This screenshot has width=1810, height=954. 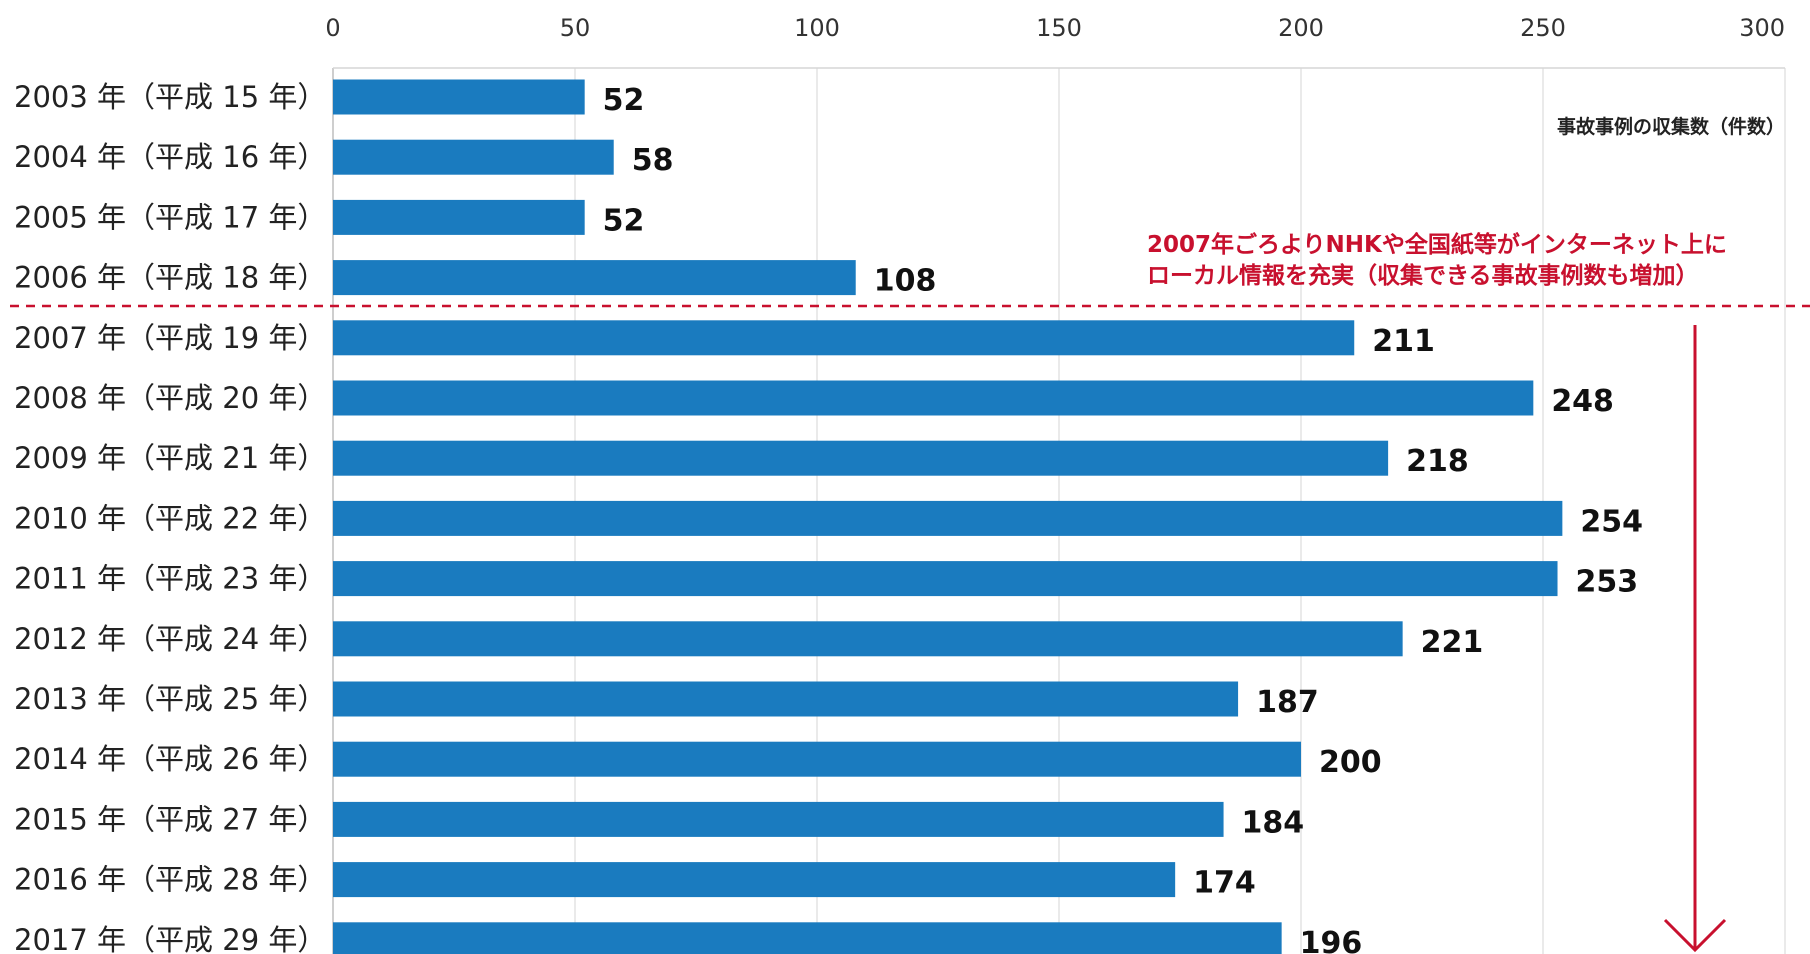 What do you see at coordinates (170, 699) in the screenshot?
I see `category-label: 2013 年（平成 25 年）` at bounding box center [170, 699].